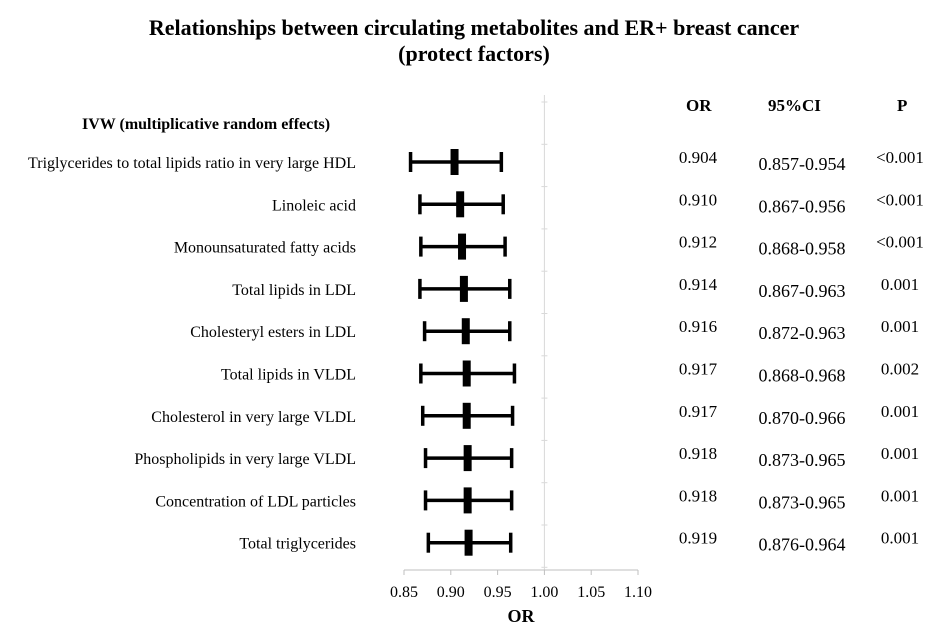 Image resolution: width=948 pixels, height=625 pixels. Describe the element at coordinates (265, 248) in the screenshot. I see `row-label: Monounsaturated fatty acids` at that location.